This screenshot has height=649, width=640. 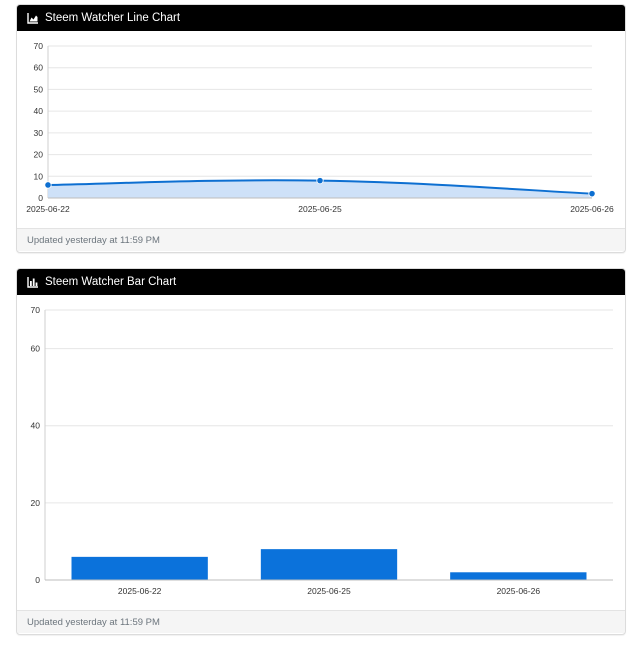 What do you see at coordinates (39, 89) in the screenshot?
I see `y-tick-label: 50` at bounding box center [39, 89].